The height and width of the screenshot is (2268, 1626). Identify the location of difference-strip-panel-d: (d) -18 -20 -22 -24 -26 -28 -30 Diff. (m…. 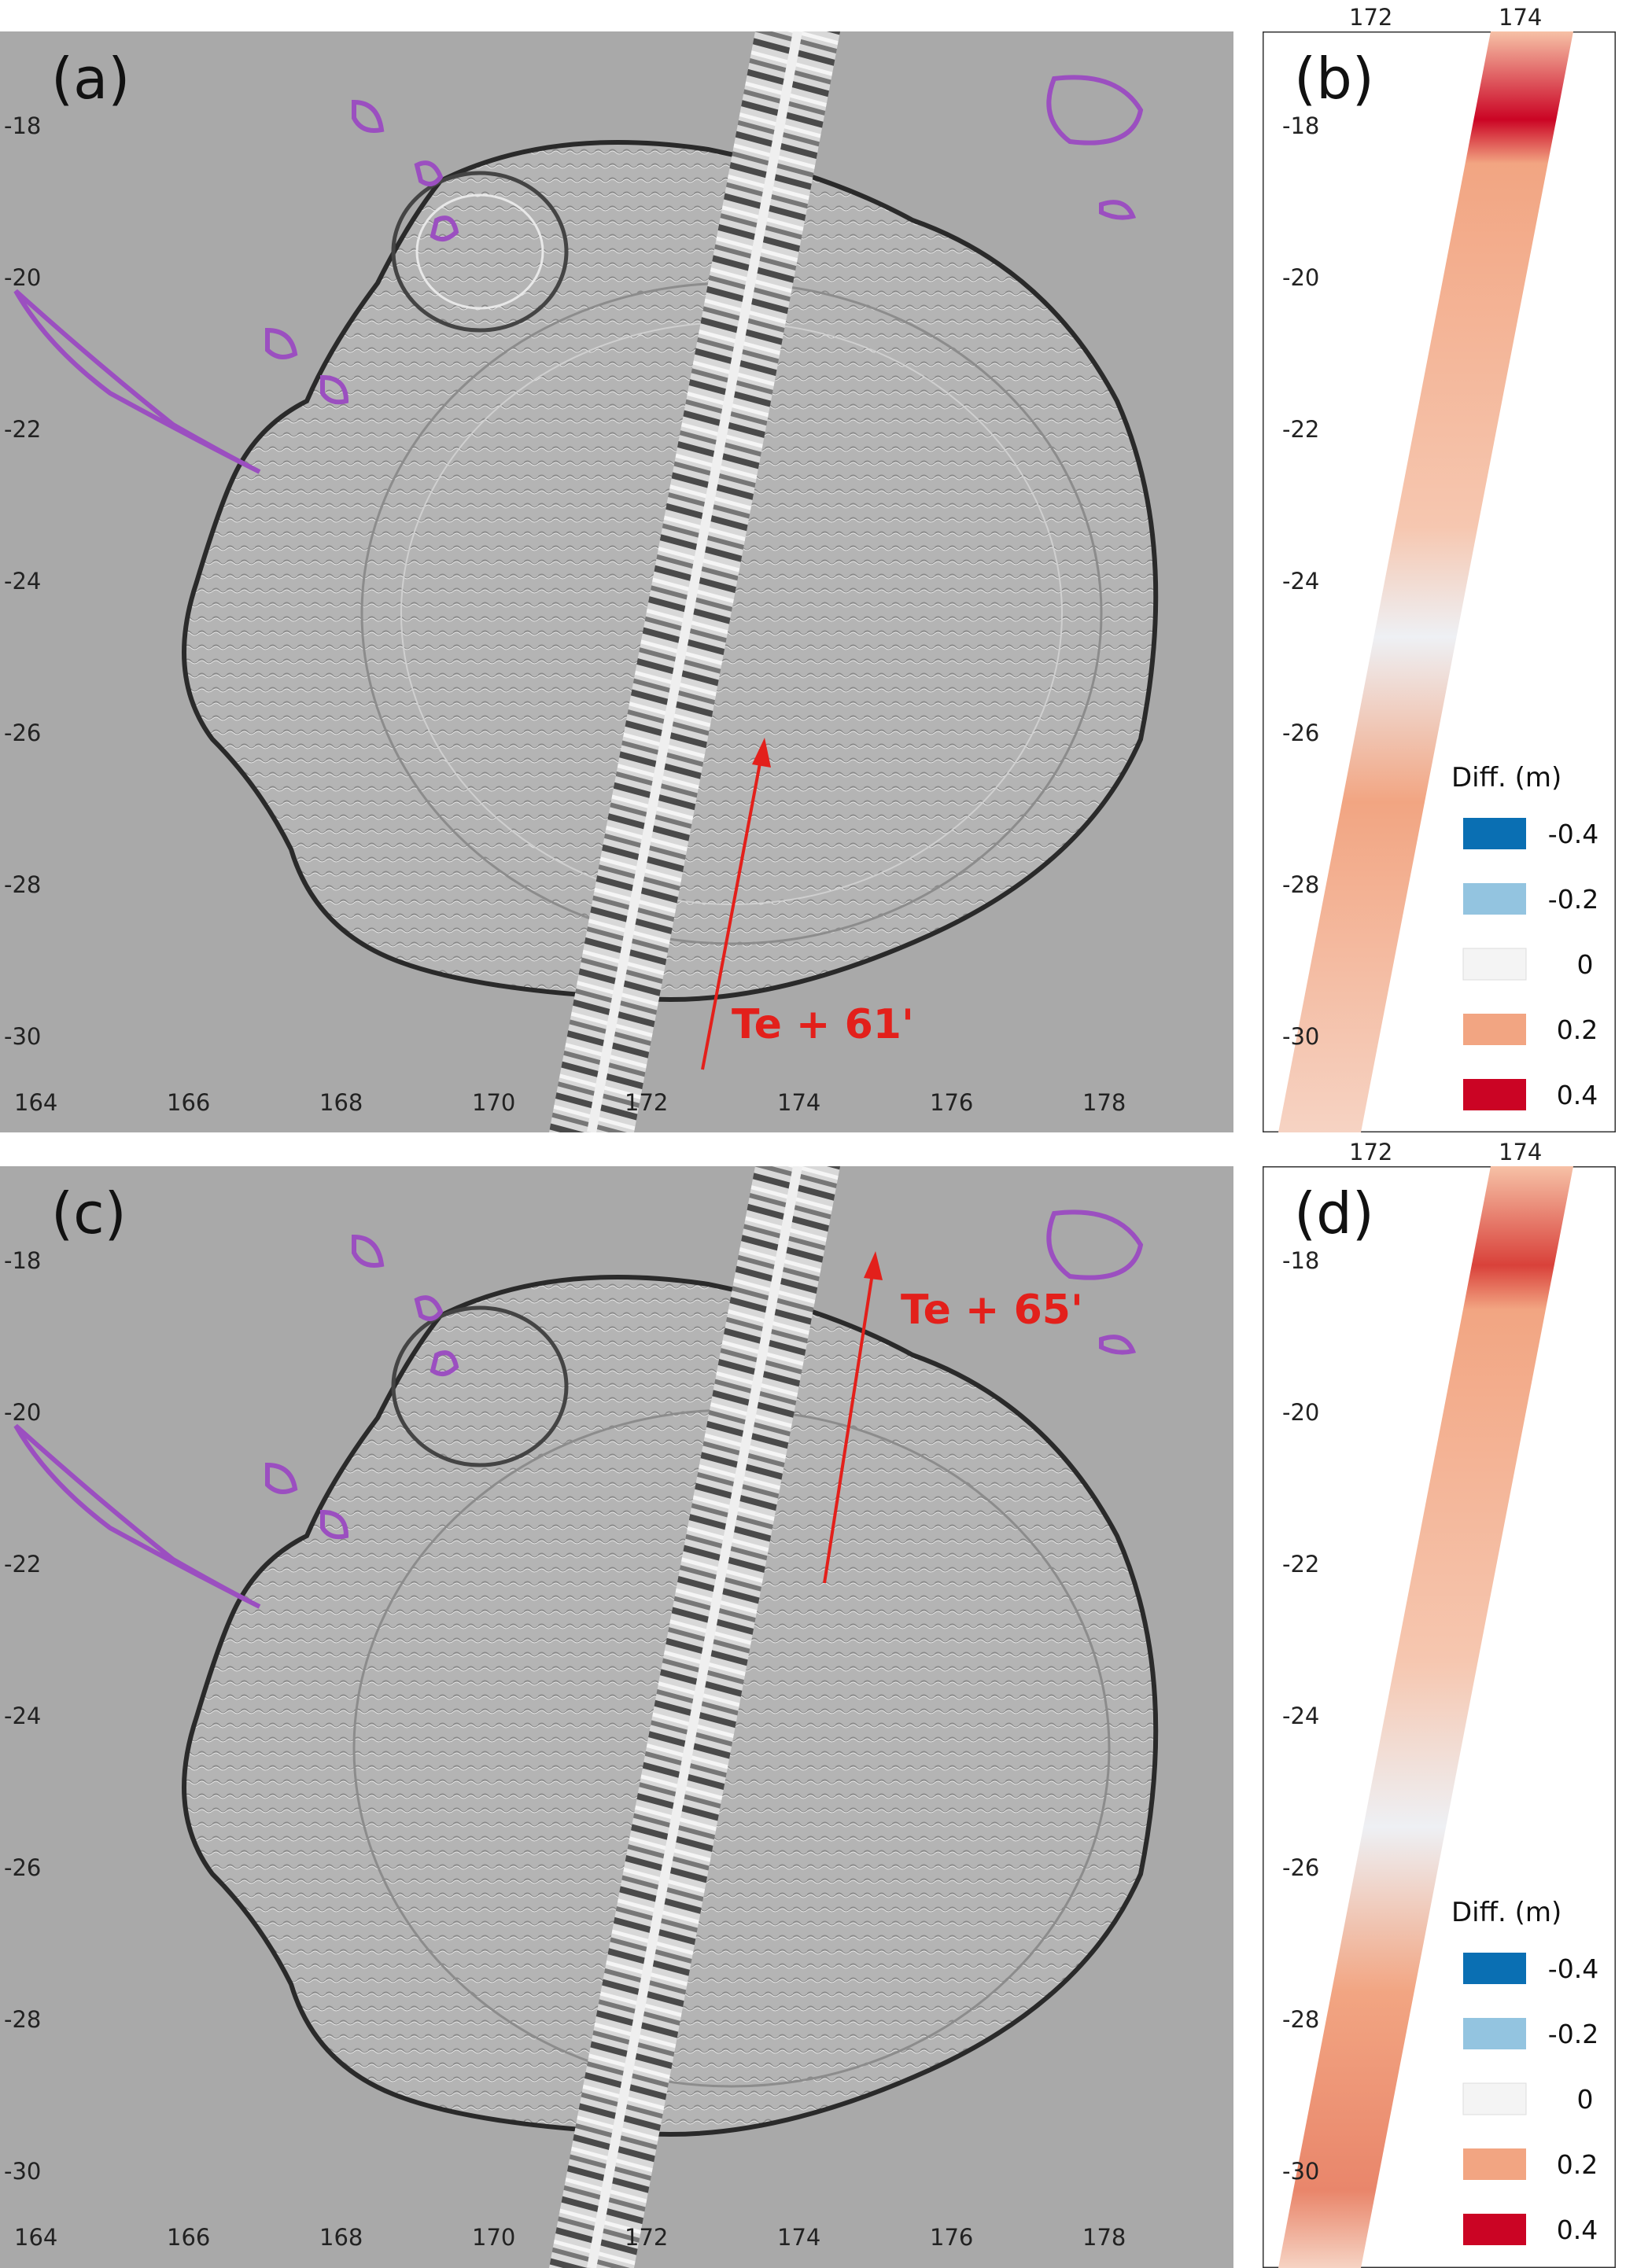
(1439, 1717).